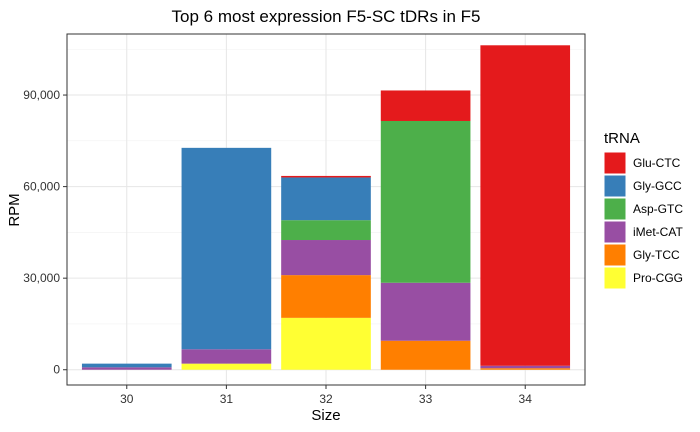  Describe the element at coordinates (658, 232) in the screenshot. I see `legend-label-imet-cat: iMet-CAT` at that location.